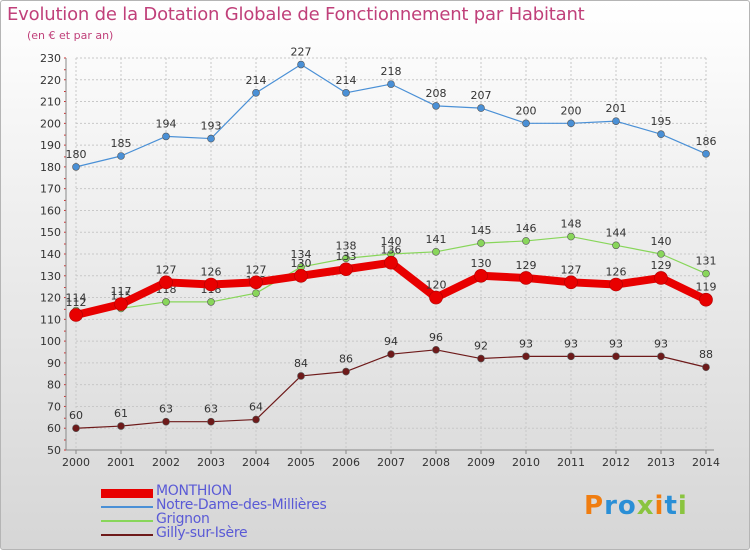 The height and width of the screenshot is (550, 750). What do you see at coordinates (706, 462) in the screenshot?
I see `x-tick-label: 2014` at bounding box center [706, 462].